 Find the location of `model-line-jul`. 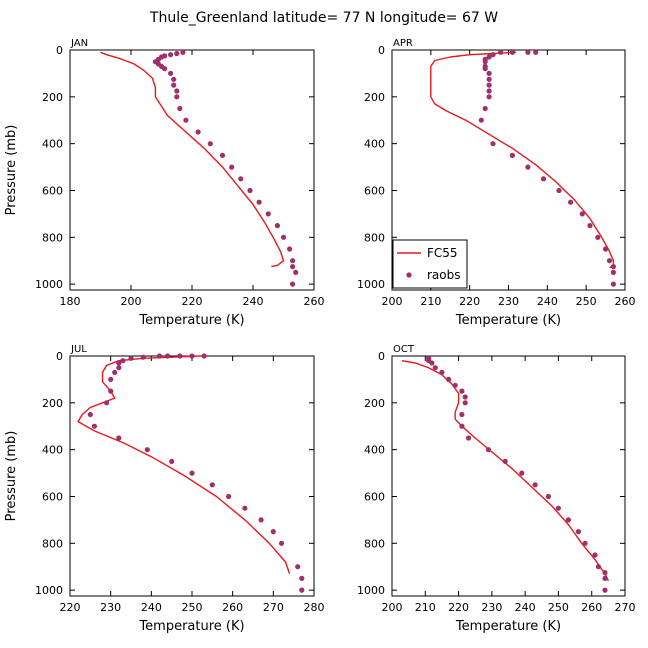

model-line-jul is located at coordinates (184, 465).